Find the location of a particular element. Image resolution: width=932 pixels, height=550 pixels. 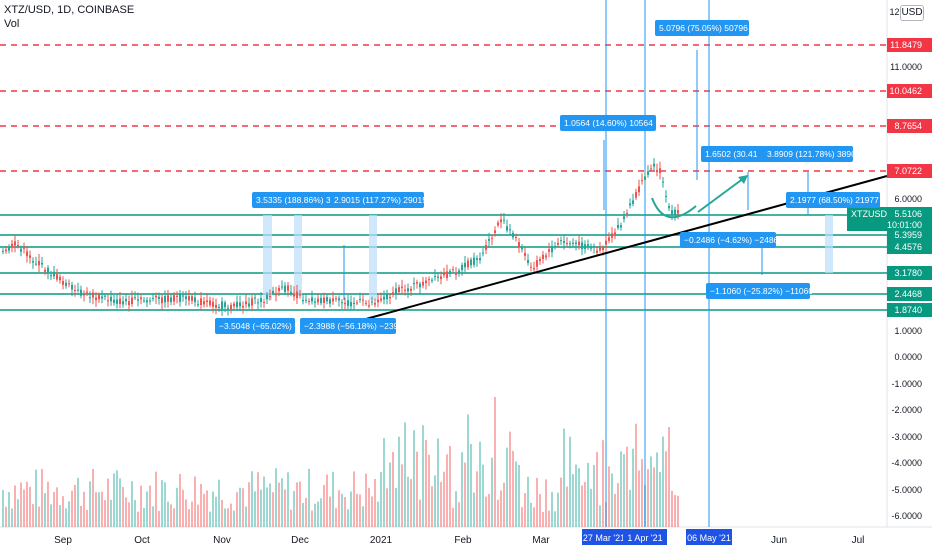

curve-drawing is located at coordinates (674, 208).